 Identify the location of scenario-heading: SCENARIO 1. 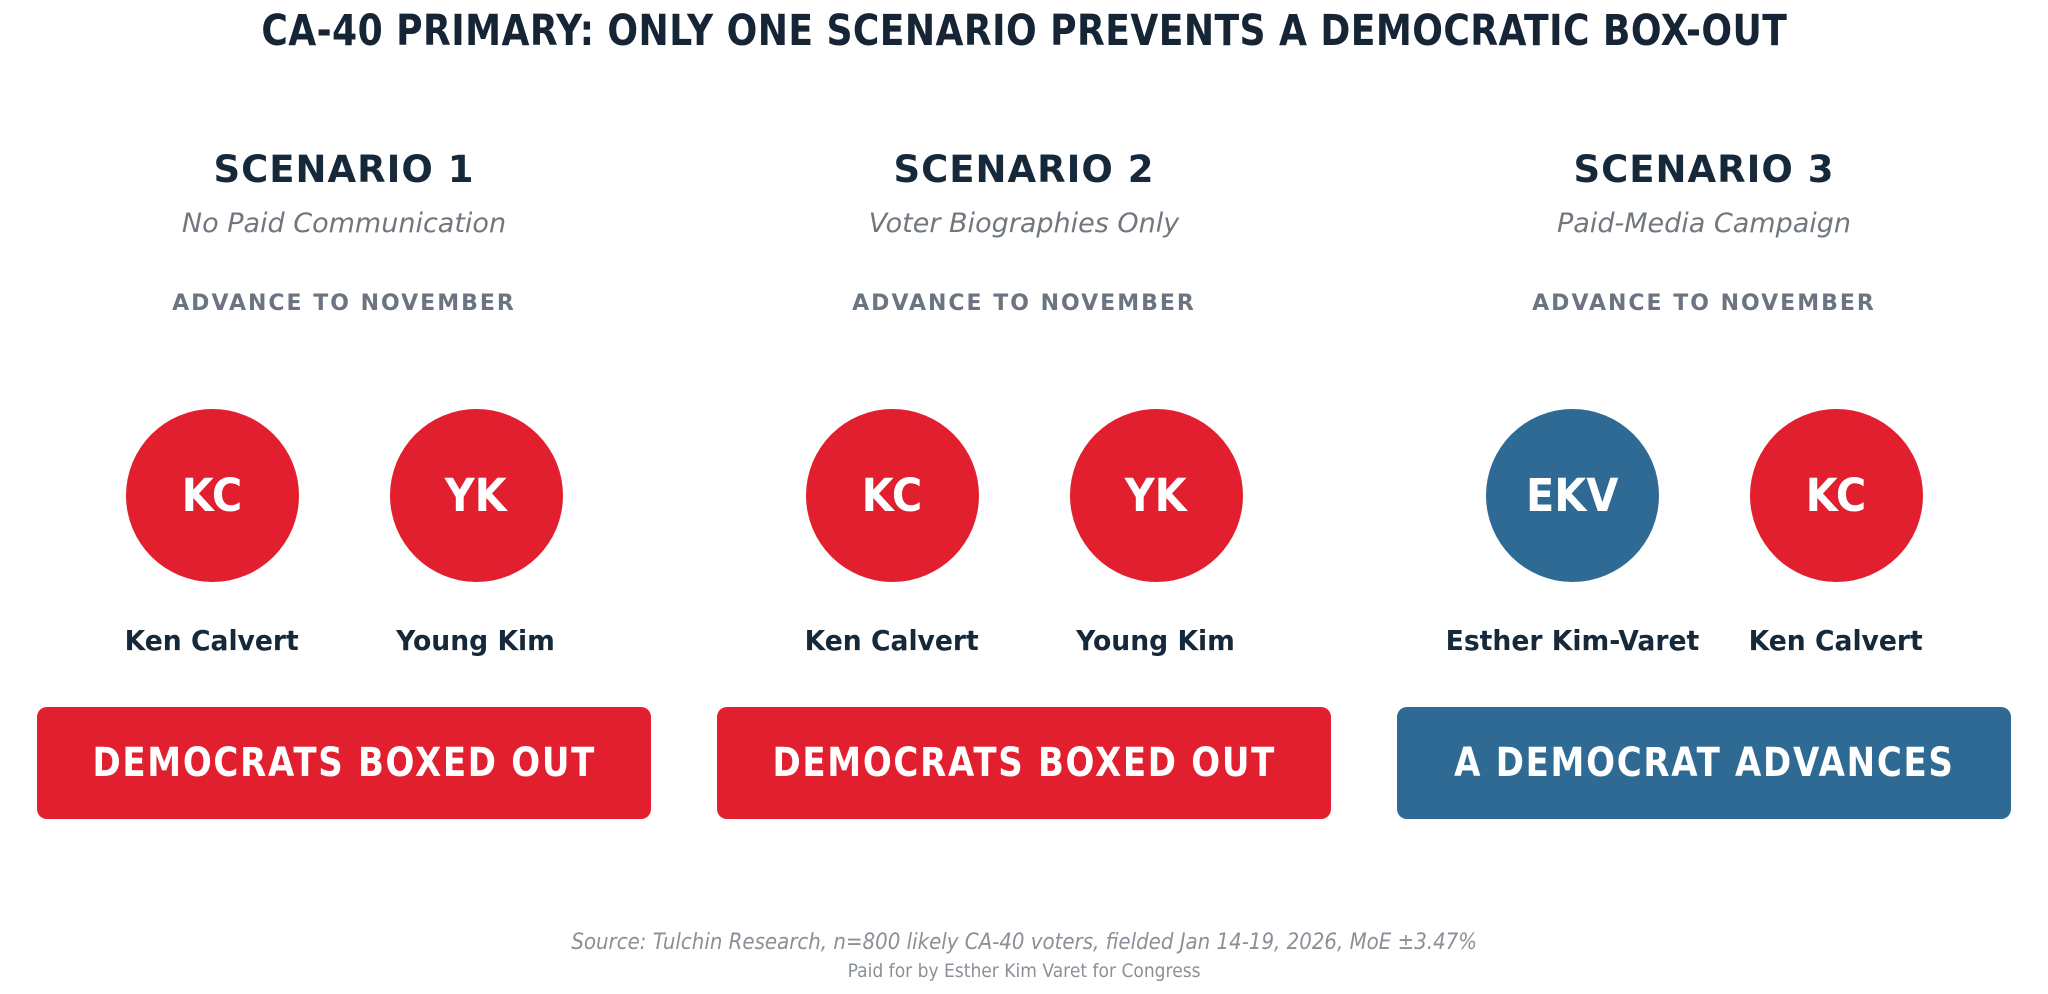
(344, 169).